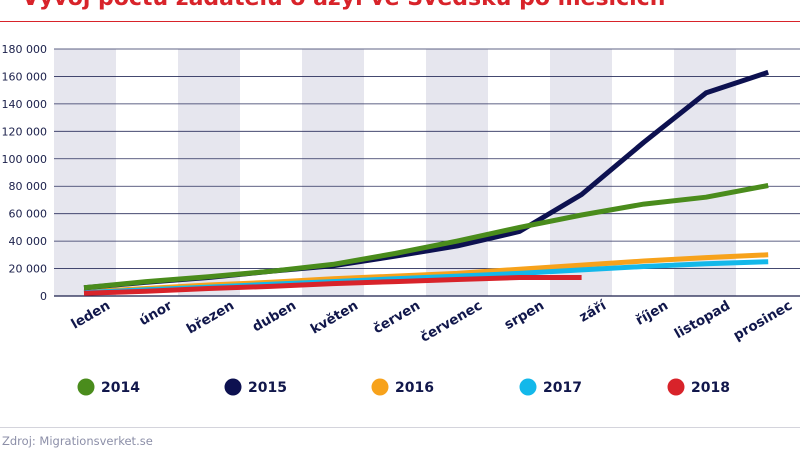 The image size is (800, 449). Describe the element at coordinates (652, 313) in the screenshot. I see `x-tick-label: říjen` at that location.